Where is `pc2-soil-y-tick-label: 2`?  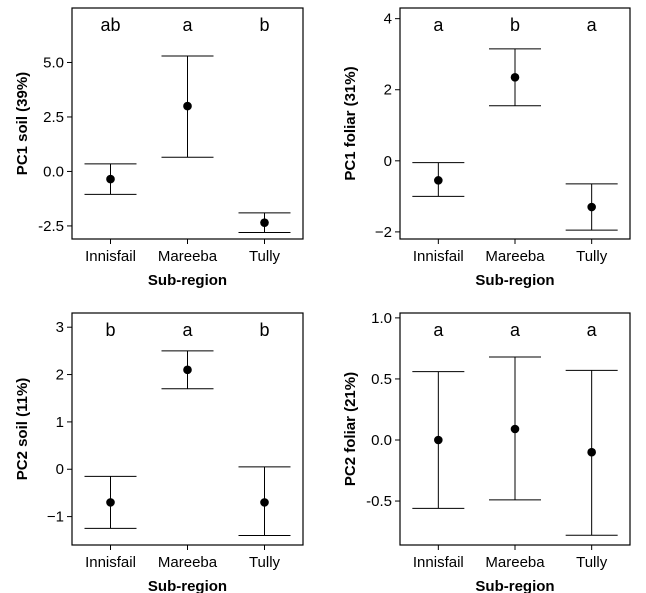
pc2-soil-y-tick-label: 2 is located at coordinates (60, 375).